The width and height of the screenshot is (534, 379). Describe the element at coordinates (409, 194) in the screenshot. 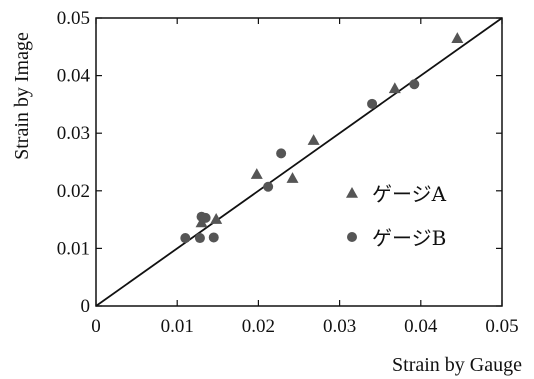

I see `legend-label-a: ゲージA` at that location.